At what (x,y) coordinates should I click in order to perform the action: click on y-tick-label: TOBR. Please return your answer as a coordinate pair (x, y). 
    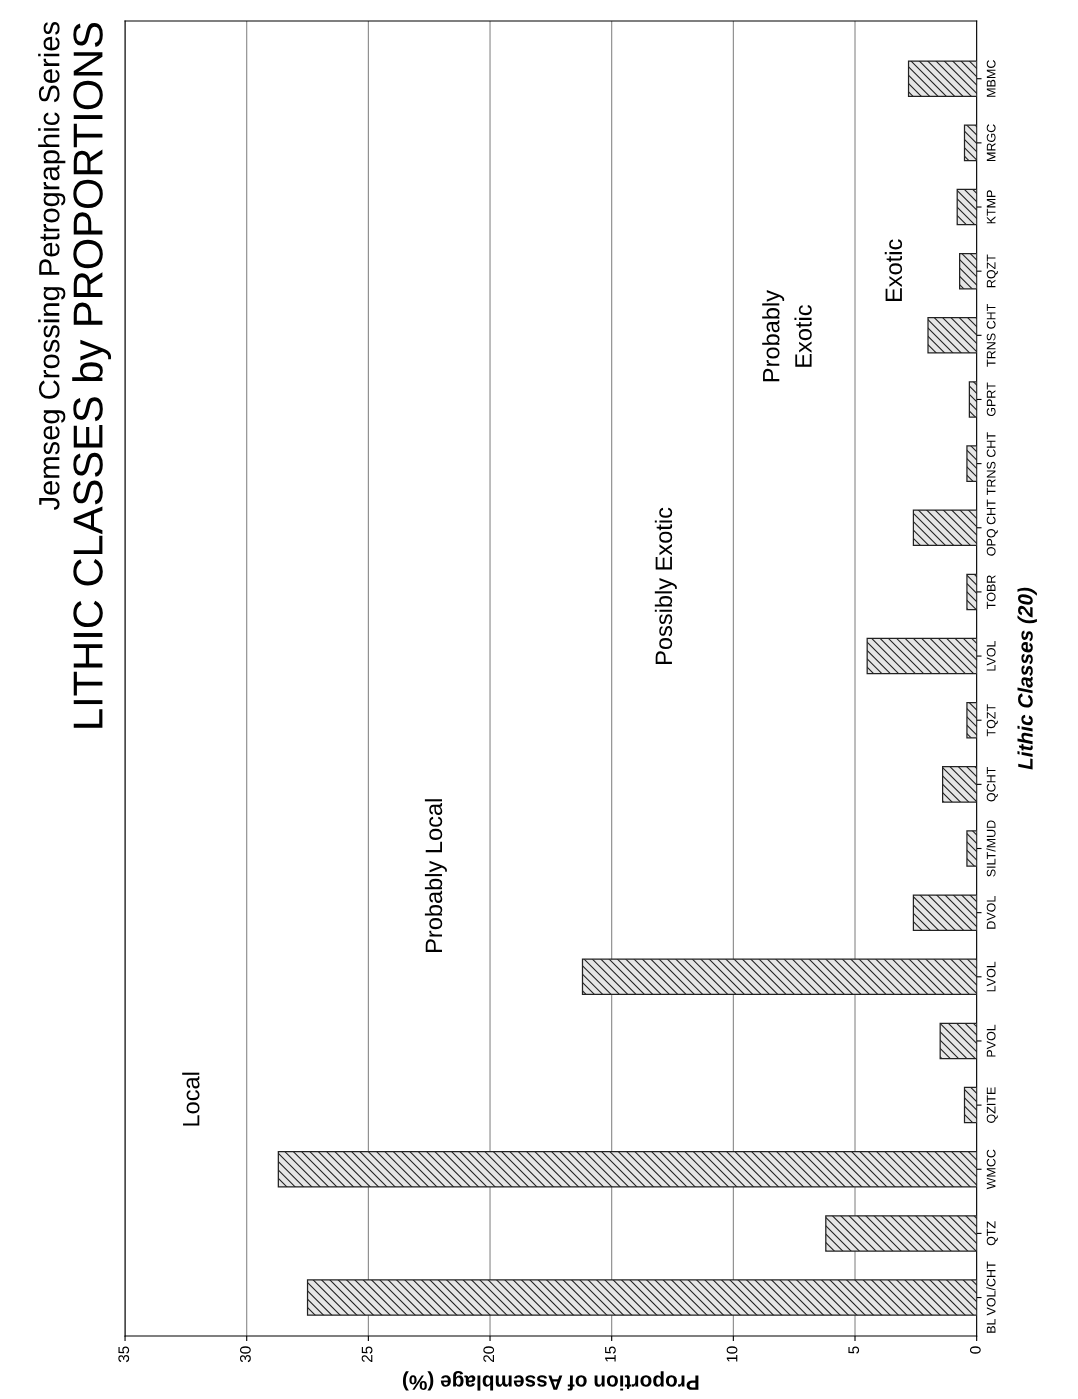
    Looking at the image, I should click on (991, 592).